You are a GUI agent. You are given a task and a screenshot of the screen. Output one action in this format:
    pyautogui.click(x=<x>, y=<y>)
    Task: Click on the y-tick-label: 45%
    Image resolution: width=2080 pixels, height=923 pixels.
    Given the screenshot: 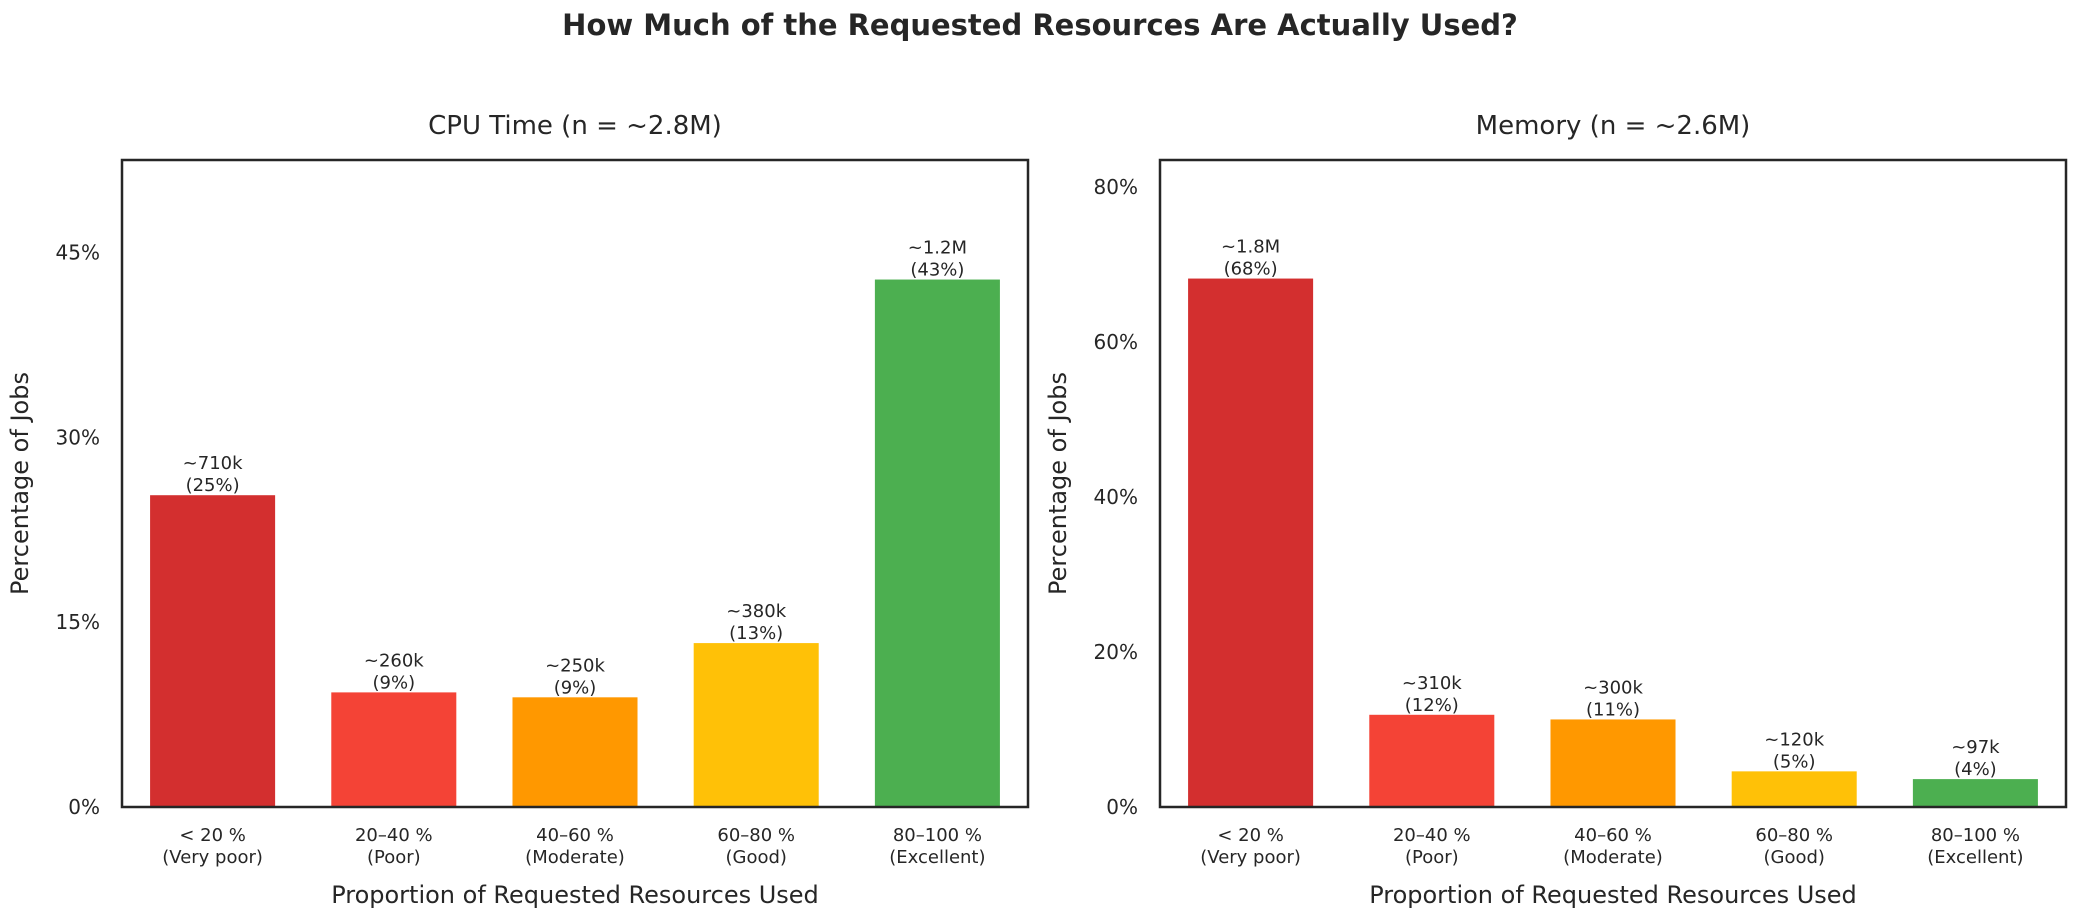 What is the action you would take?
    pyautogui.click(x=78, y=252)
    